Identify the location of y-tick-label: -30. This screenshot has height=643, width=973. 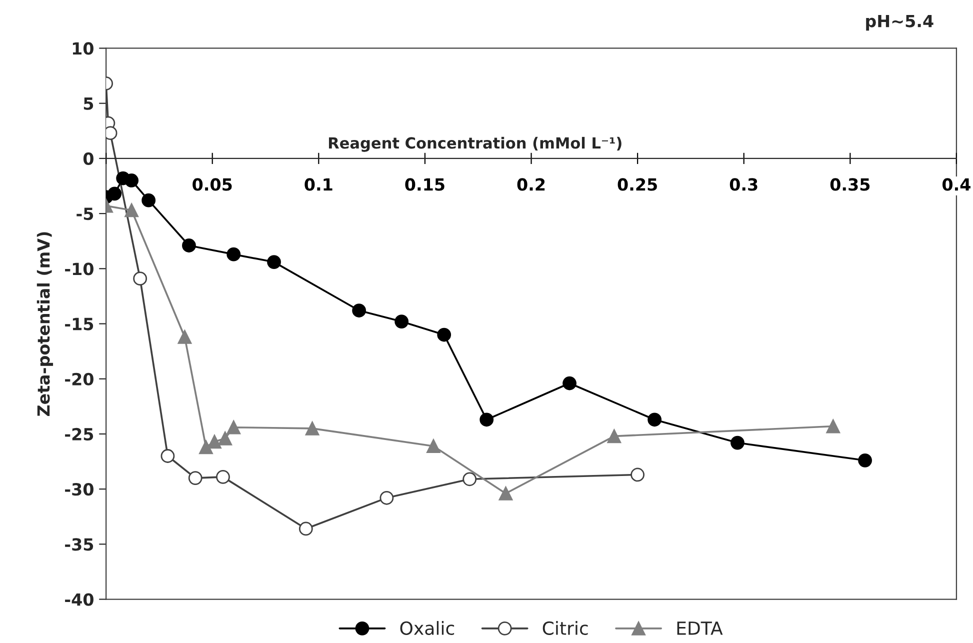
(79, 489).